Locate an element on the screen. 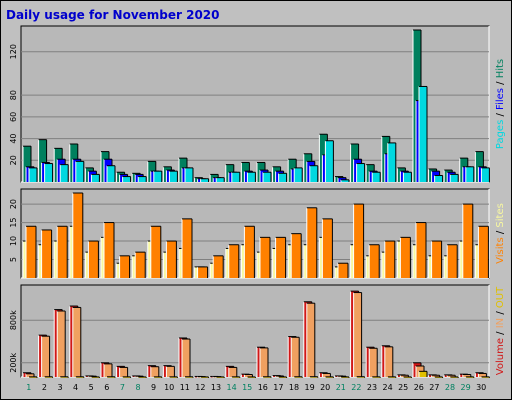  day-label-10: 10 is located at coordinates (169, 387).